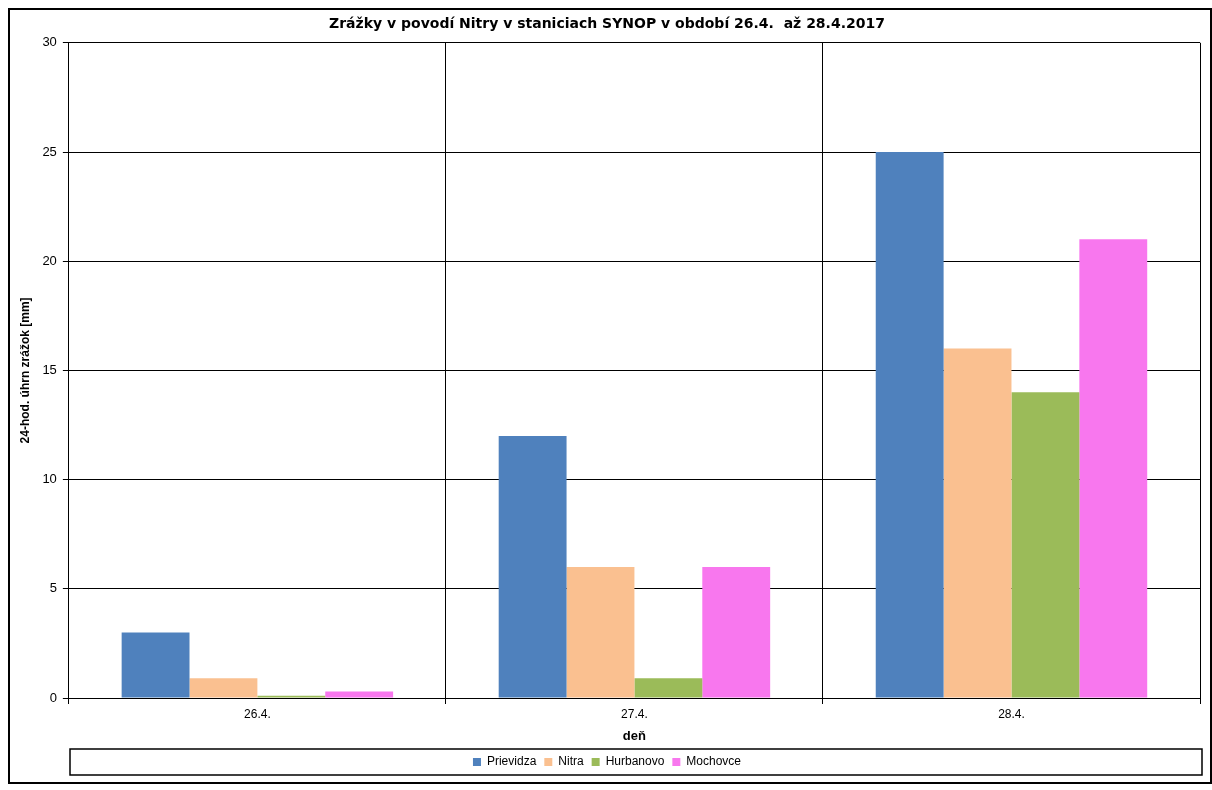 Image resolution: width=1212 pixels, height=790 pixels. Describe the element at coordinates (257, 713) in the screenshot. I see `x-tick-label: 26.4.` at that location.